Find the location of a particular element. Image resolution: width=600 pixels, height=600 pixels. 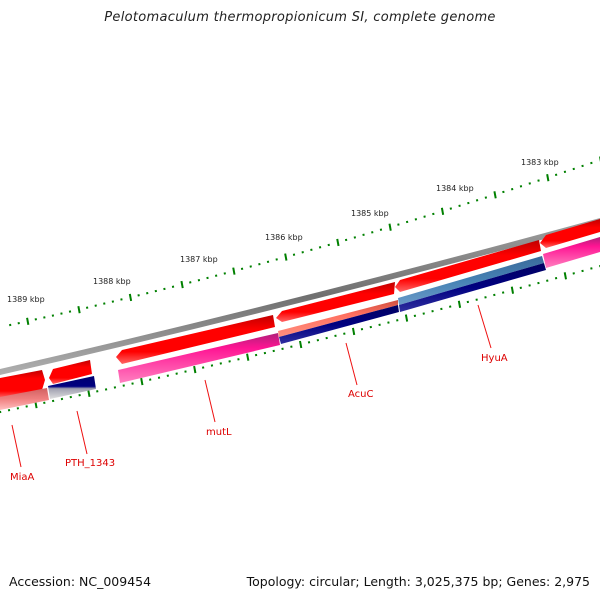

scale-label-1389: 1389 kbp is located at coordinates (26, 299).